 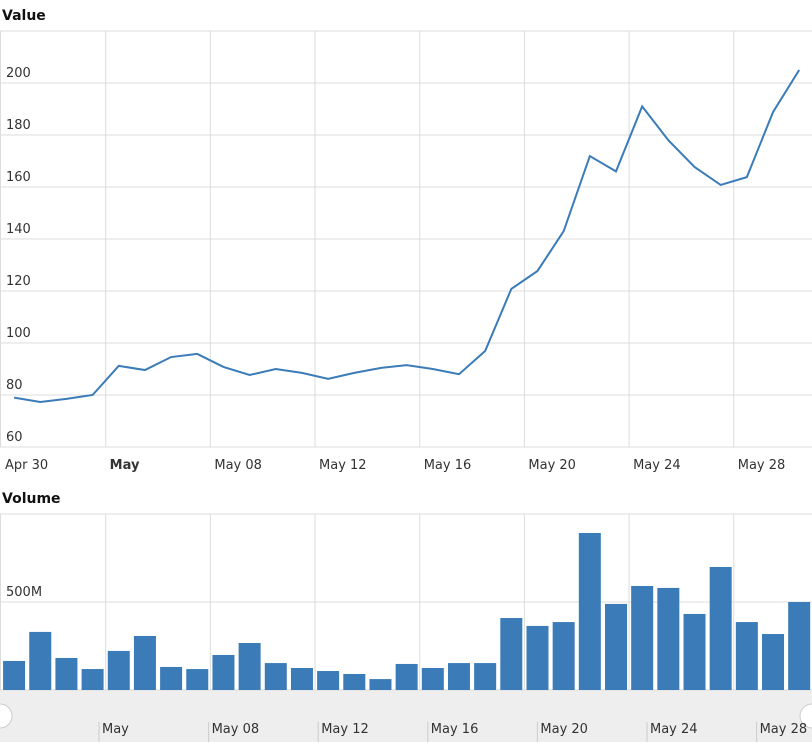 What do you see at coordinates (18, 281) in the screenshot?
I see `y-tick-label: 120` at bounding box center [18, 281].